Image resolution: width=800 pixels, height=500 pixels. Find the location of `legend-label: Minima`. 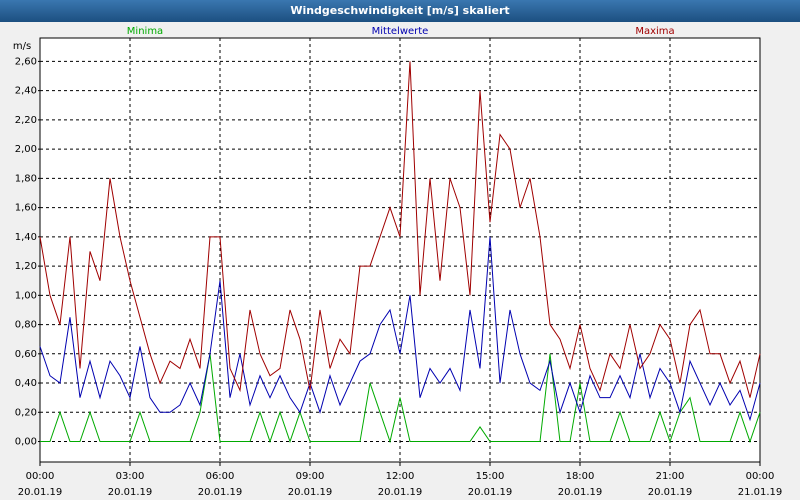

legend-label: Minima is located at coordinates (145, 31).